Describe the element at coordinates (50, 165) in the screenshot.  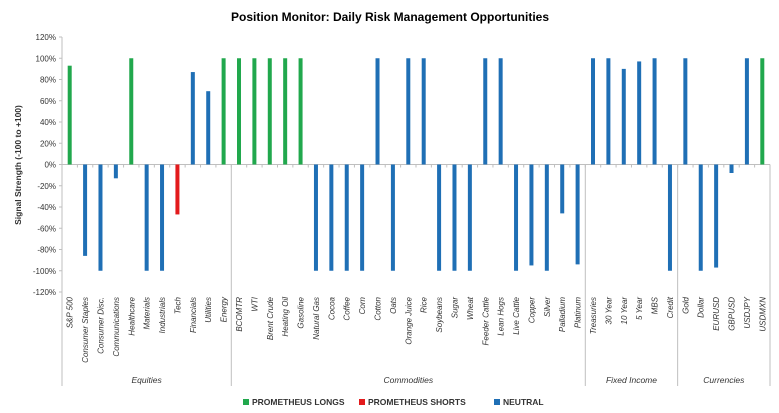
I see `y-tick-label: 0%` at that location.